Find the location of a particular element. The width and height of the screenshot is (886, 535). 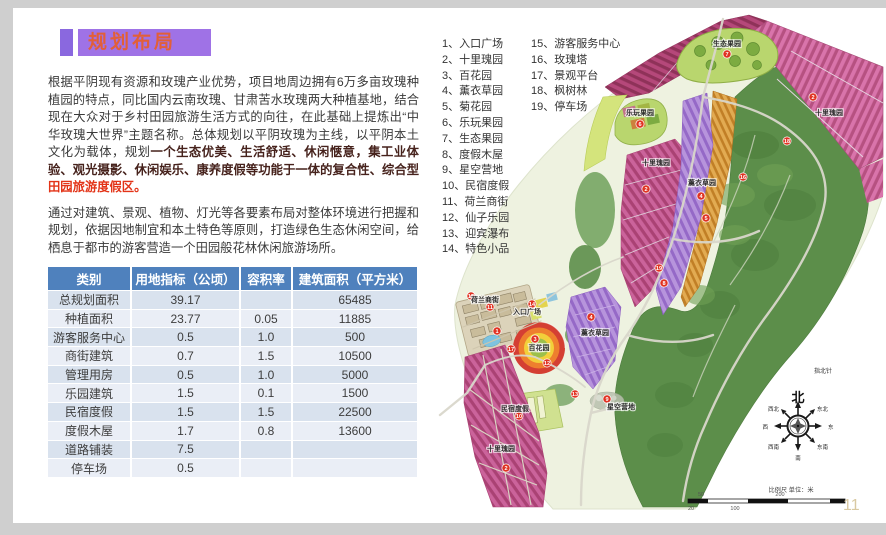

map-marker: 16 is located at coordinates (743, 177).